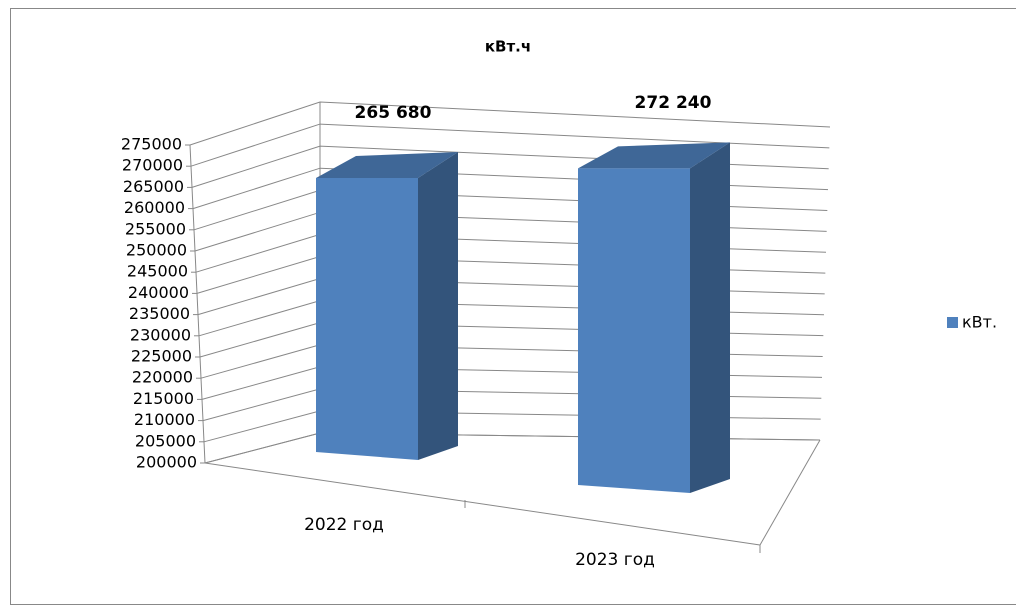  Describe the element at coordinates (673, 103) in the screenshot. I see `value-label: 272 240` at that location.